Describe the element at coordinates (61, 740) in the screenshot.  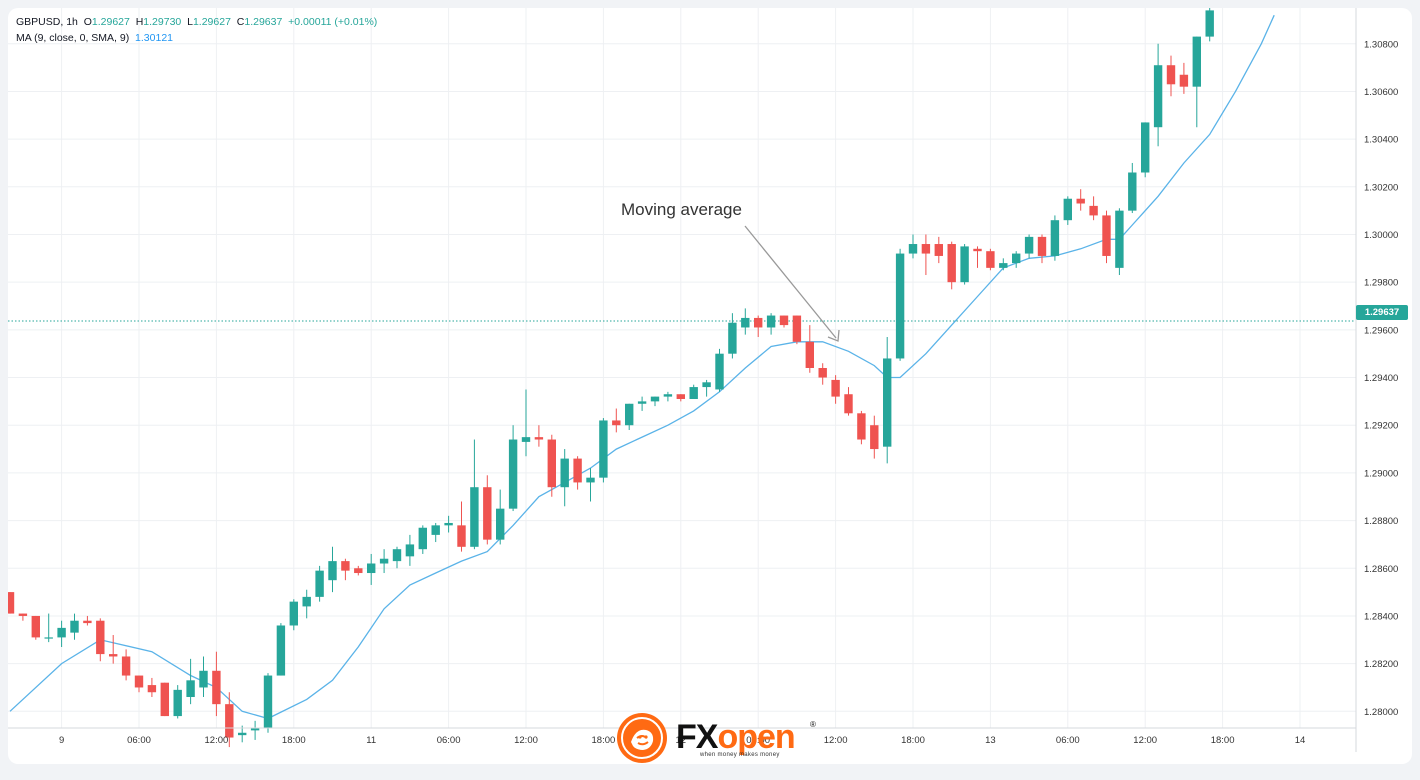
I see `x-tick-label: 9` at that location.